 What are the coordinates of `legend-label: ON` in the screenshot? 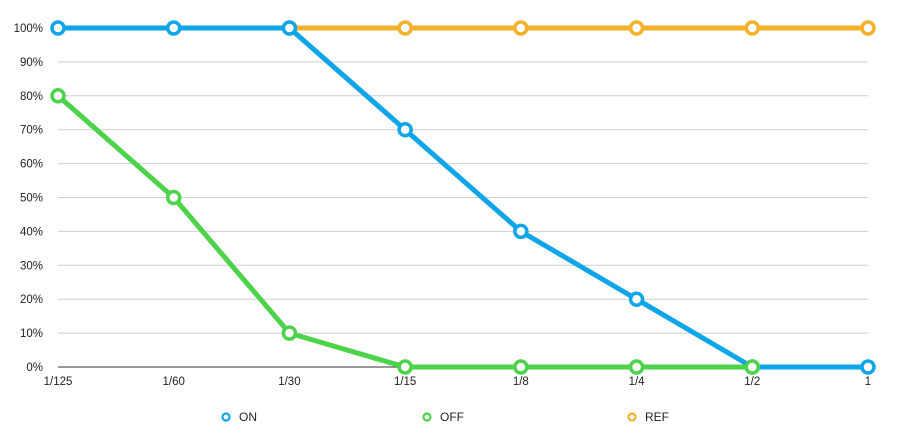 It's located at (248, 417).